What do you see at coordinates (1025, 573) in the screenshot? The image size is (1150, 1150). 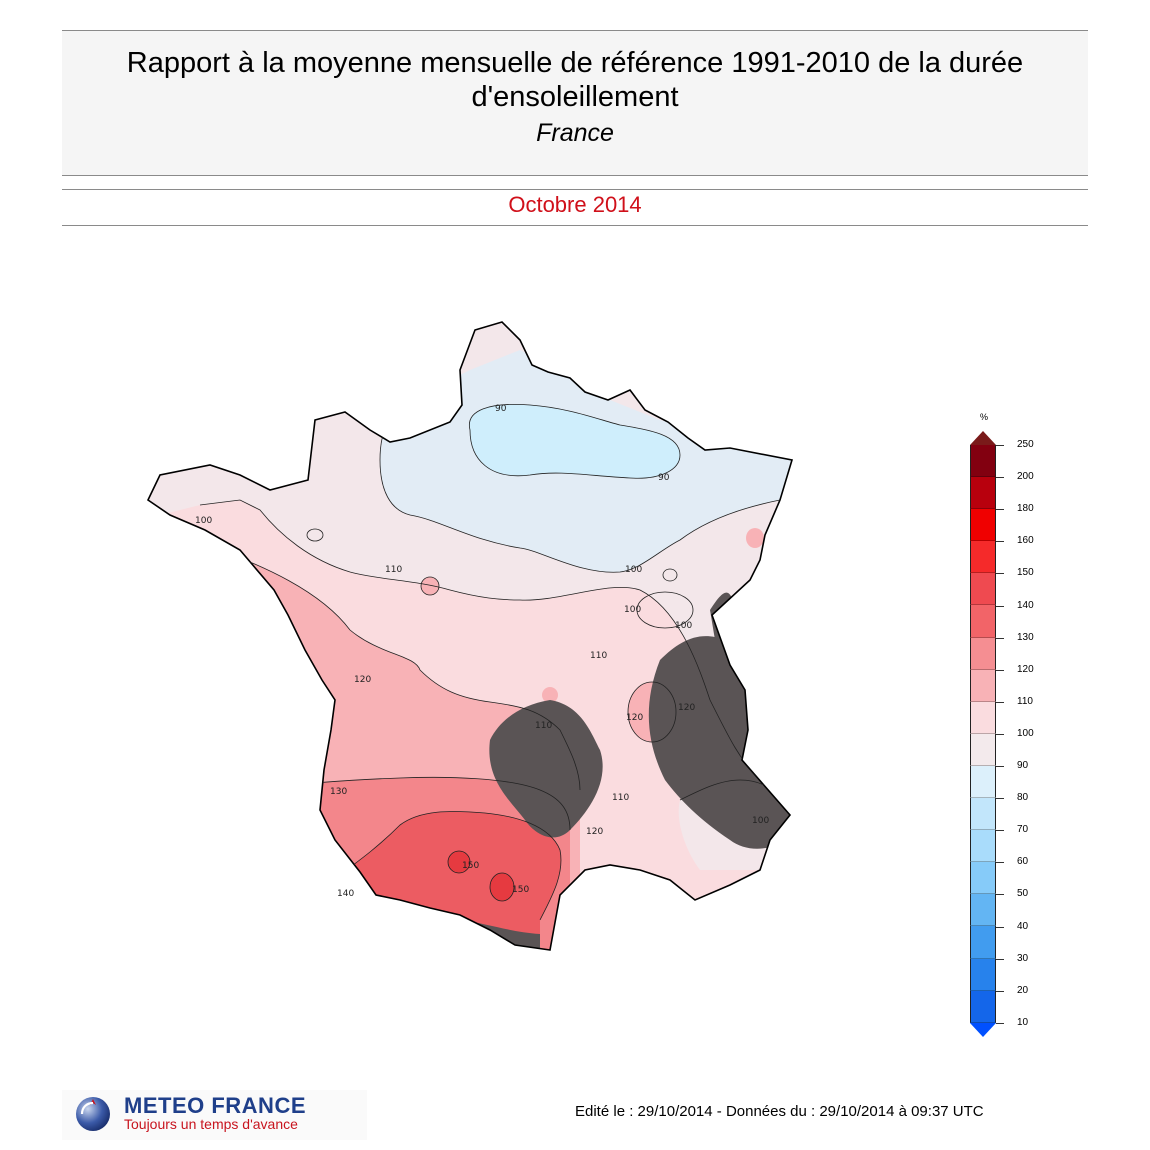 I see `legend-tick-label: 150` at bounding box center [1025, 573].